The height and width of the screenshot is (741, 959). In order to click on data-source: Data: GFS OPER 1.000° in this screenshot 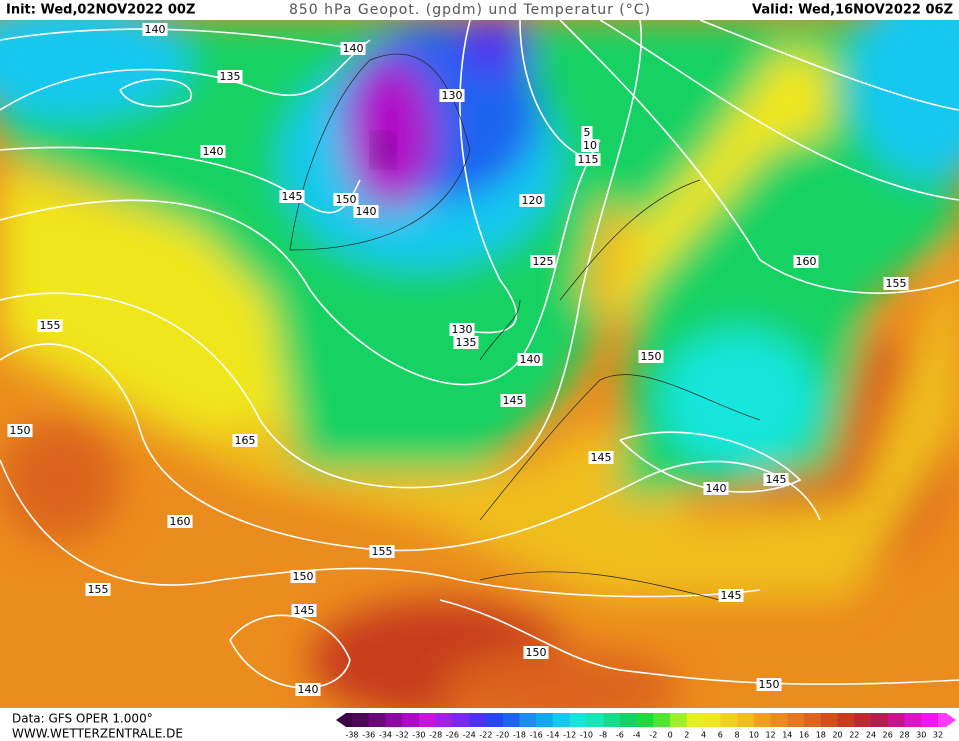, I will do `click(82, 719)`.